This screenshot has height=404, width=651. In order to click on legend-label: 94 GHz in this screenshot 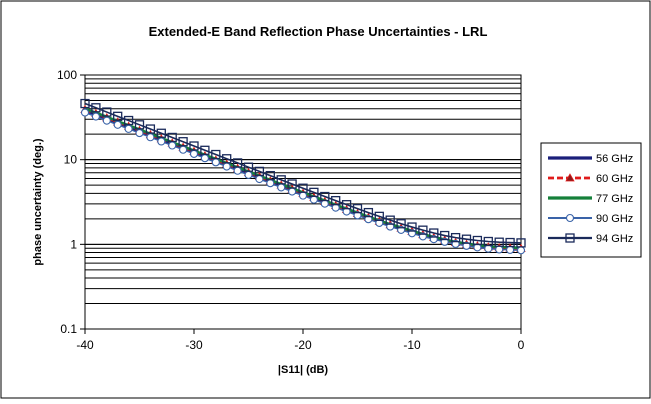, I will do `click(614, 239)`.